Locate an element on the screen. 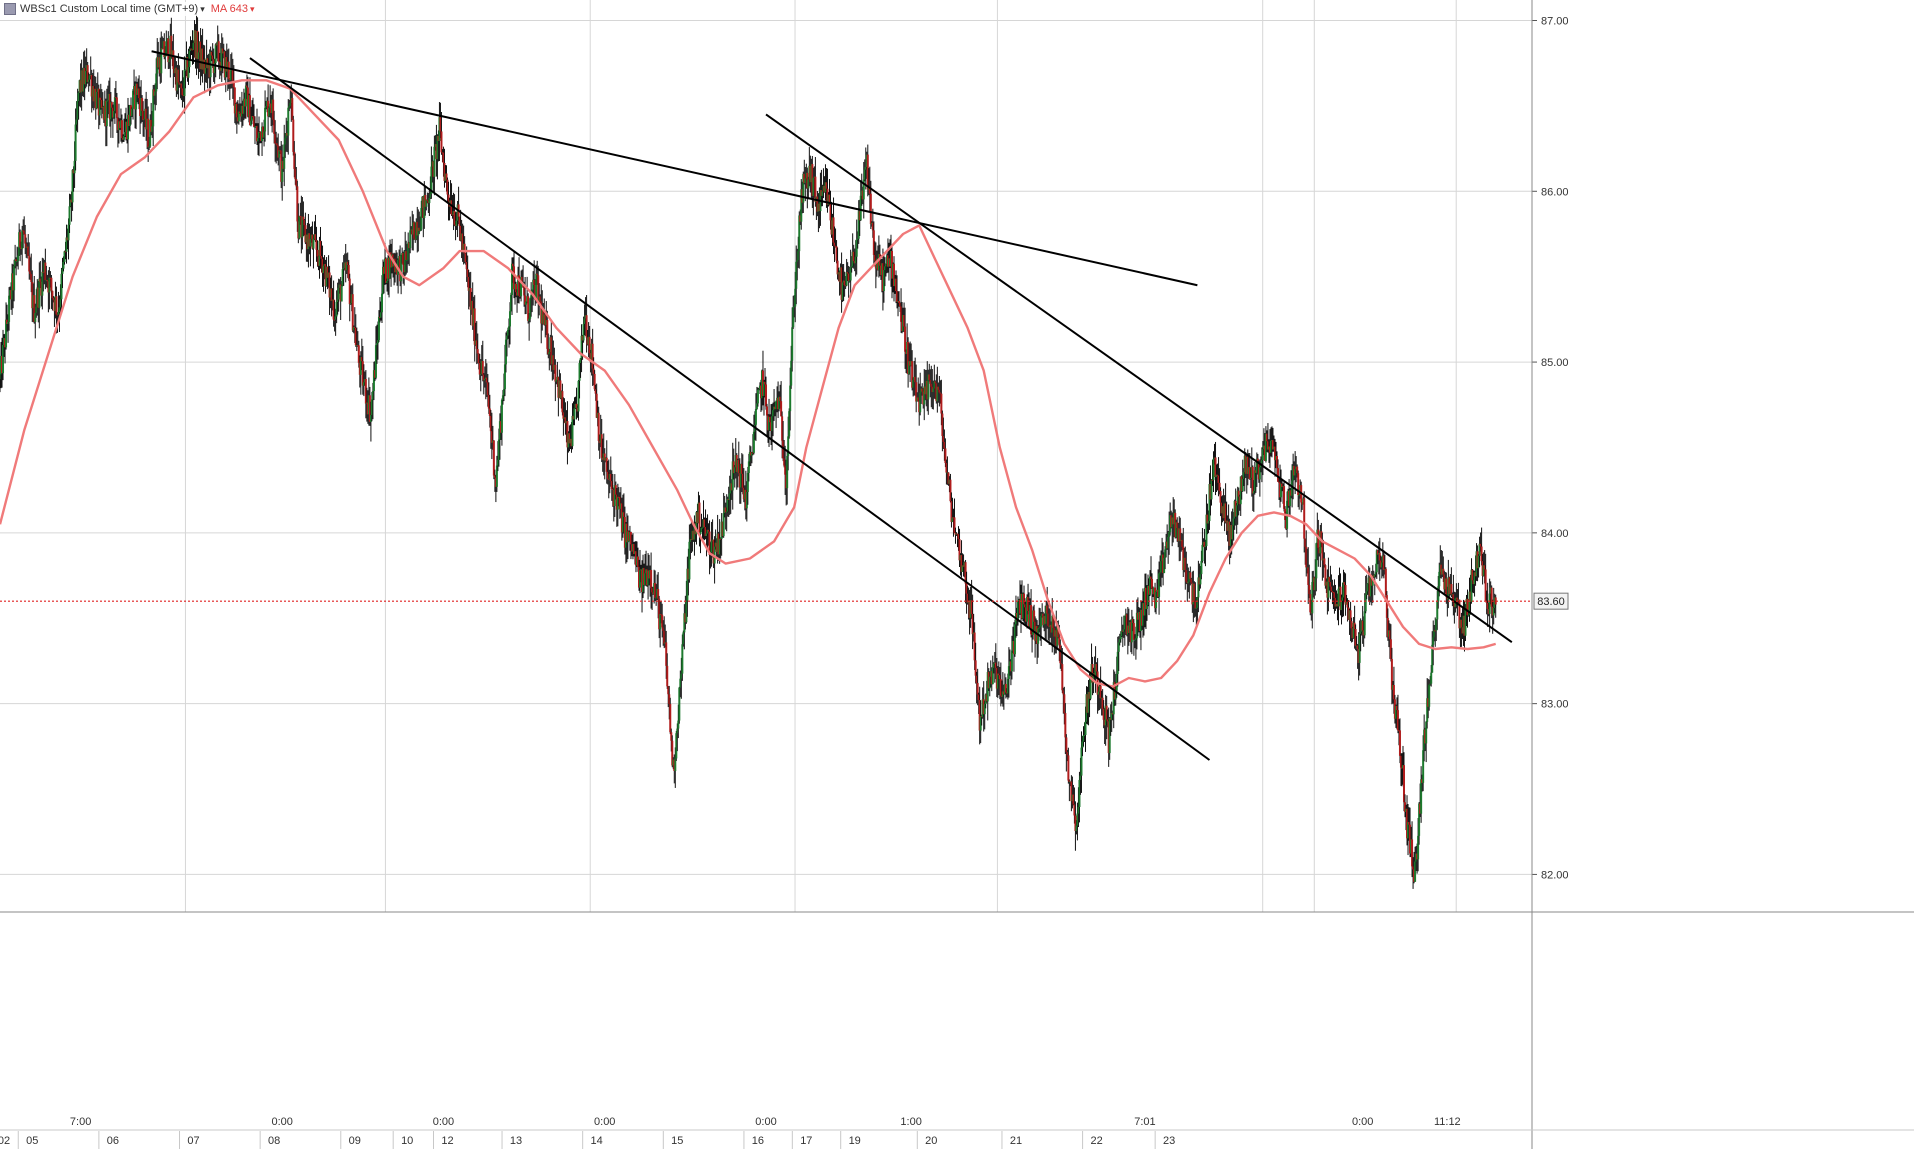 This screenshot has height=1154, width=1914. symbol-label: WBSc1 Custom Local time (GMT+9) is located at coordinates (109, 9).